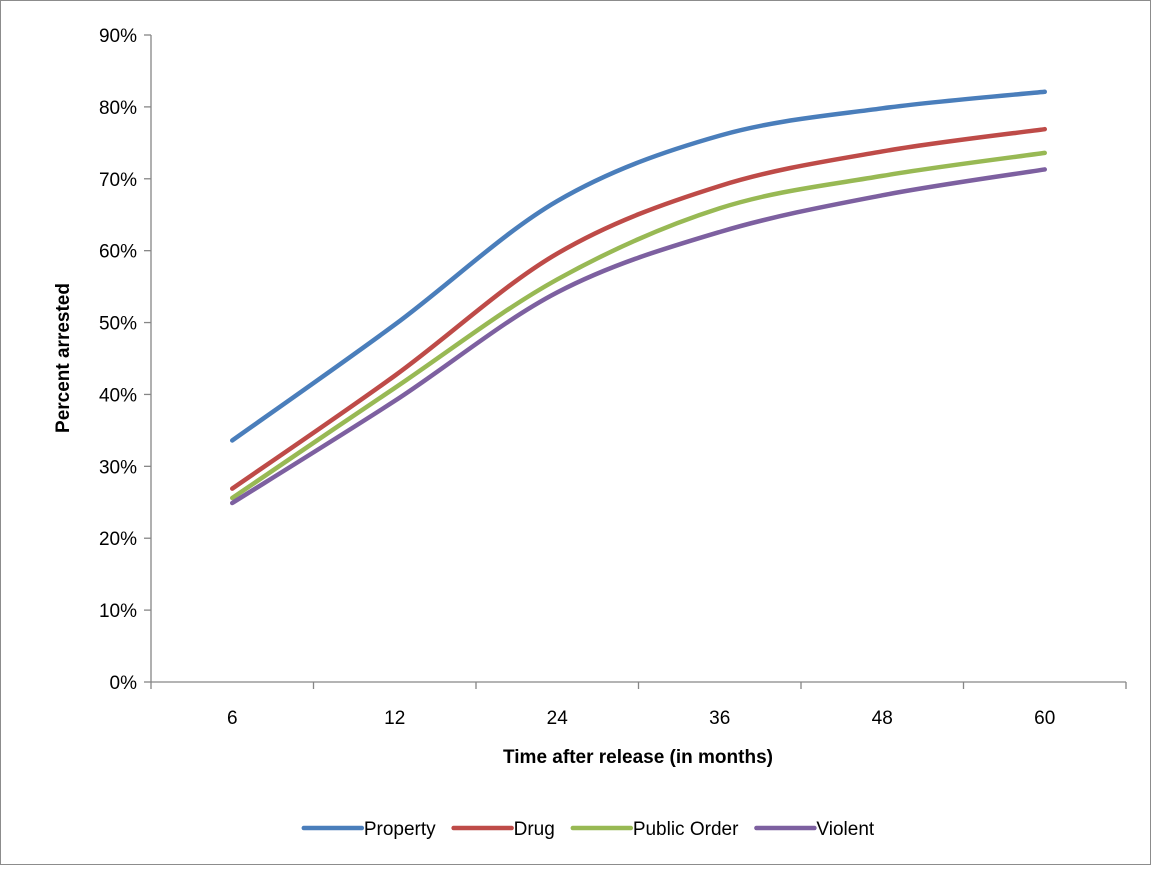 The image size is (1151, 871). Describe the element at coordinates (118, 252) in the screenshot. I see `y-tick-label: 60%` at that location.